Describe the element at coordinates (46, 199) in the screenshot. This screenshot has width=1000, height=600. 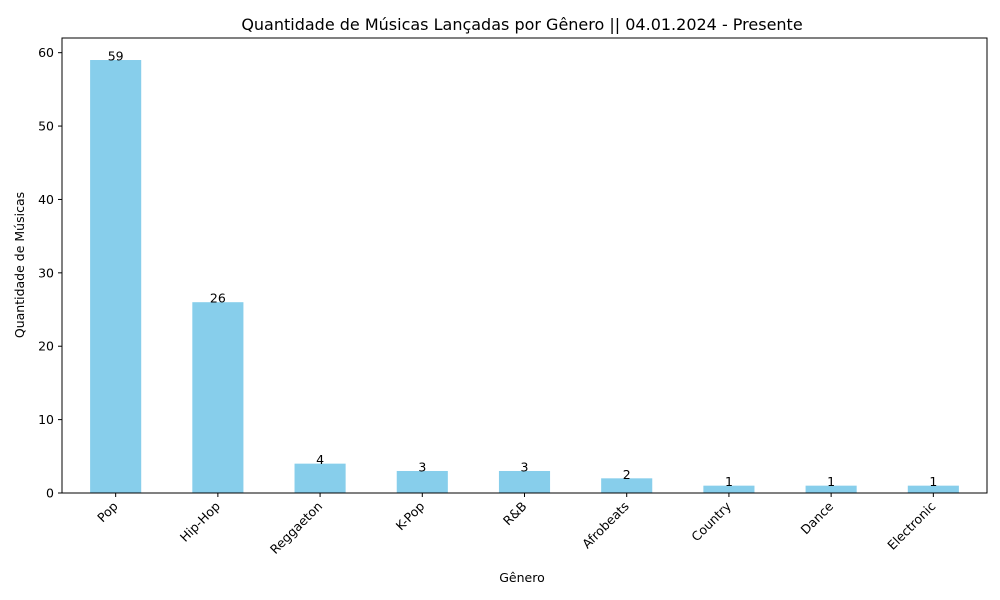
I see `y-tick-label: 40` at that location.